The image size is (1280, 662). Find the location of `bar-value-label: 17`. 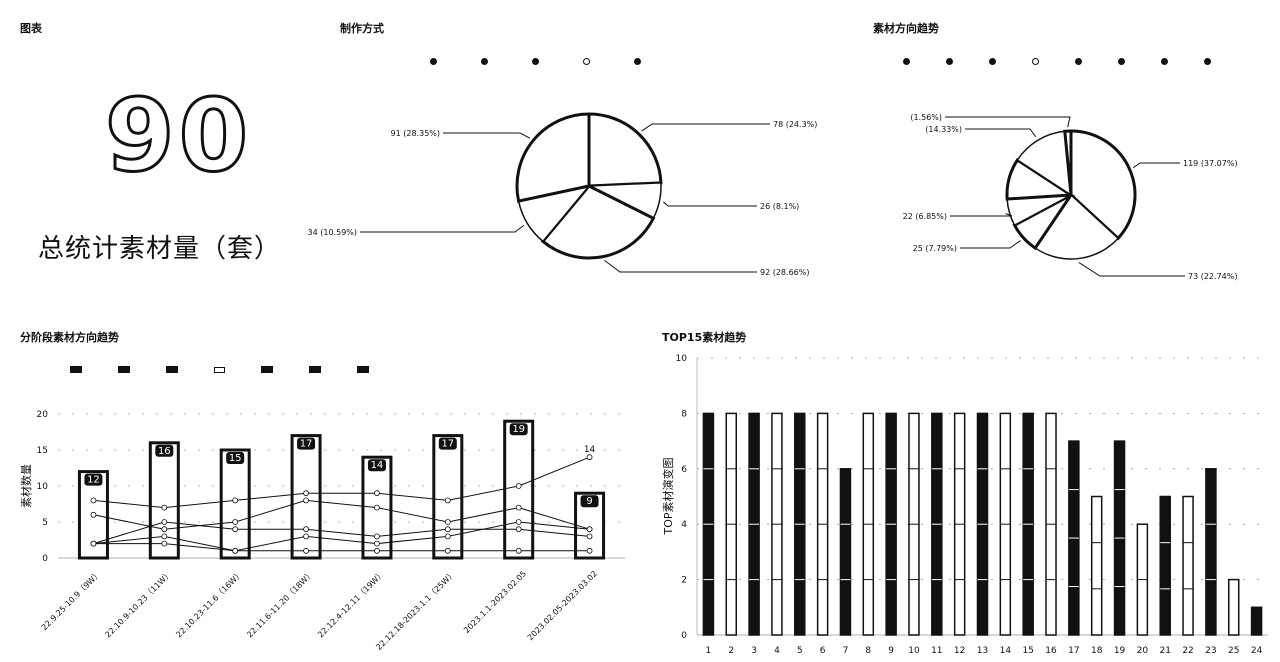

bar-value-label: 17 is located at coordinates (447, 444).